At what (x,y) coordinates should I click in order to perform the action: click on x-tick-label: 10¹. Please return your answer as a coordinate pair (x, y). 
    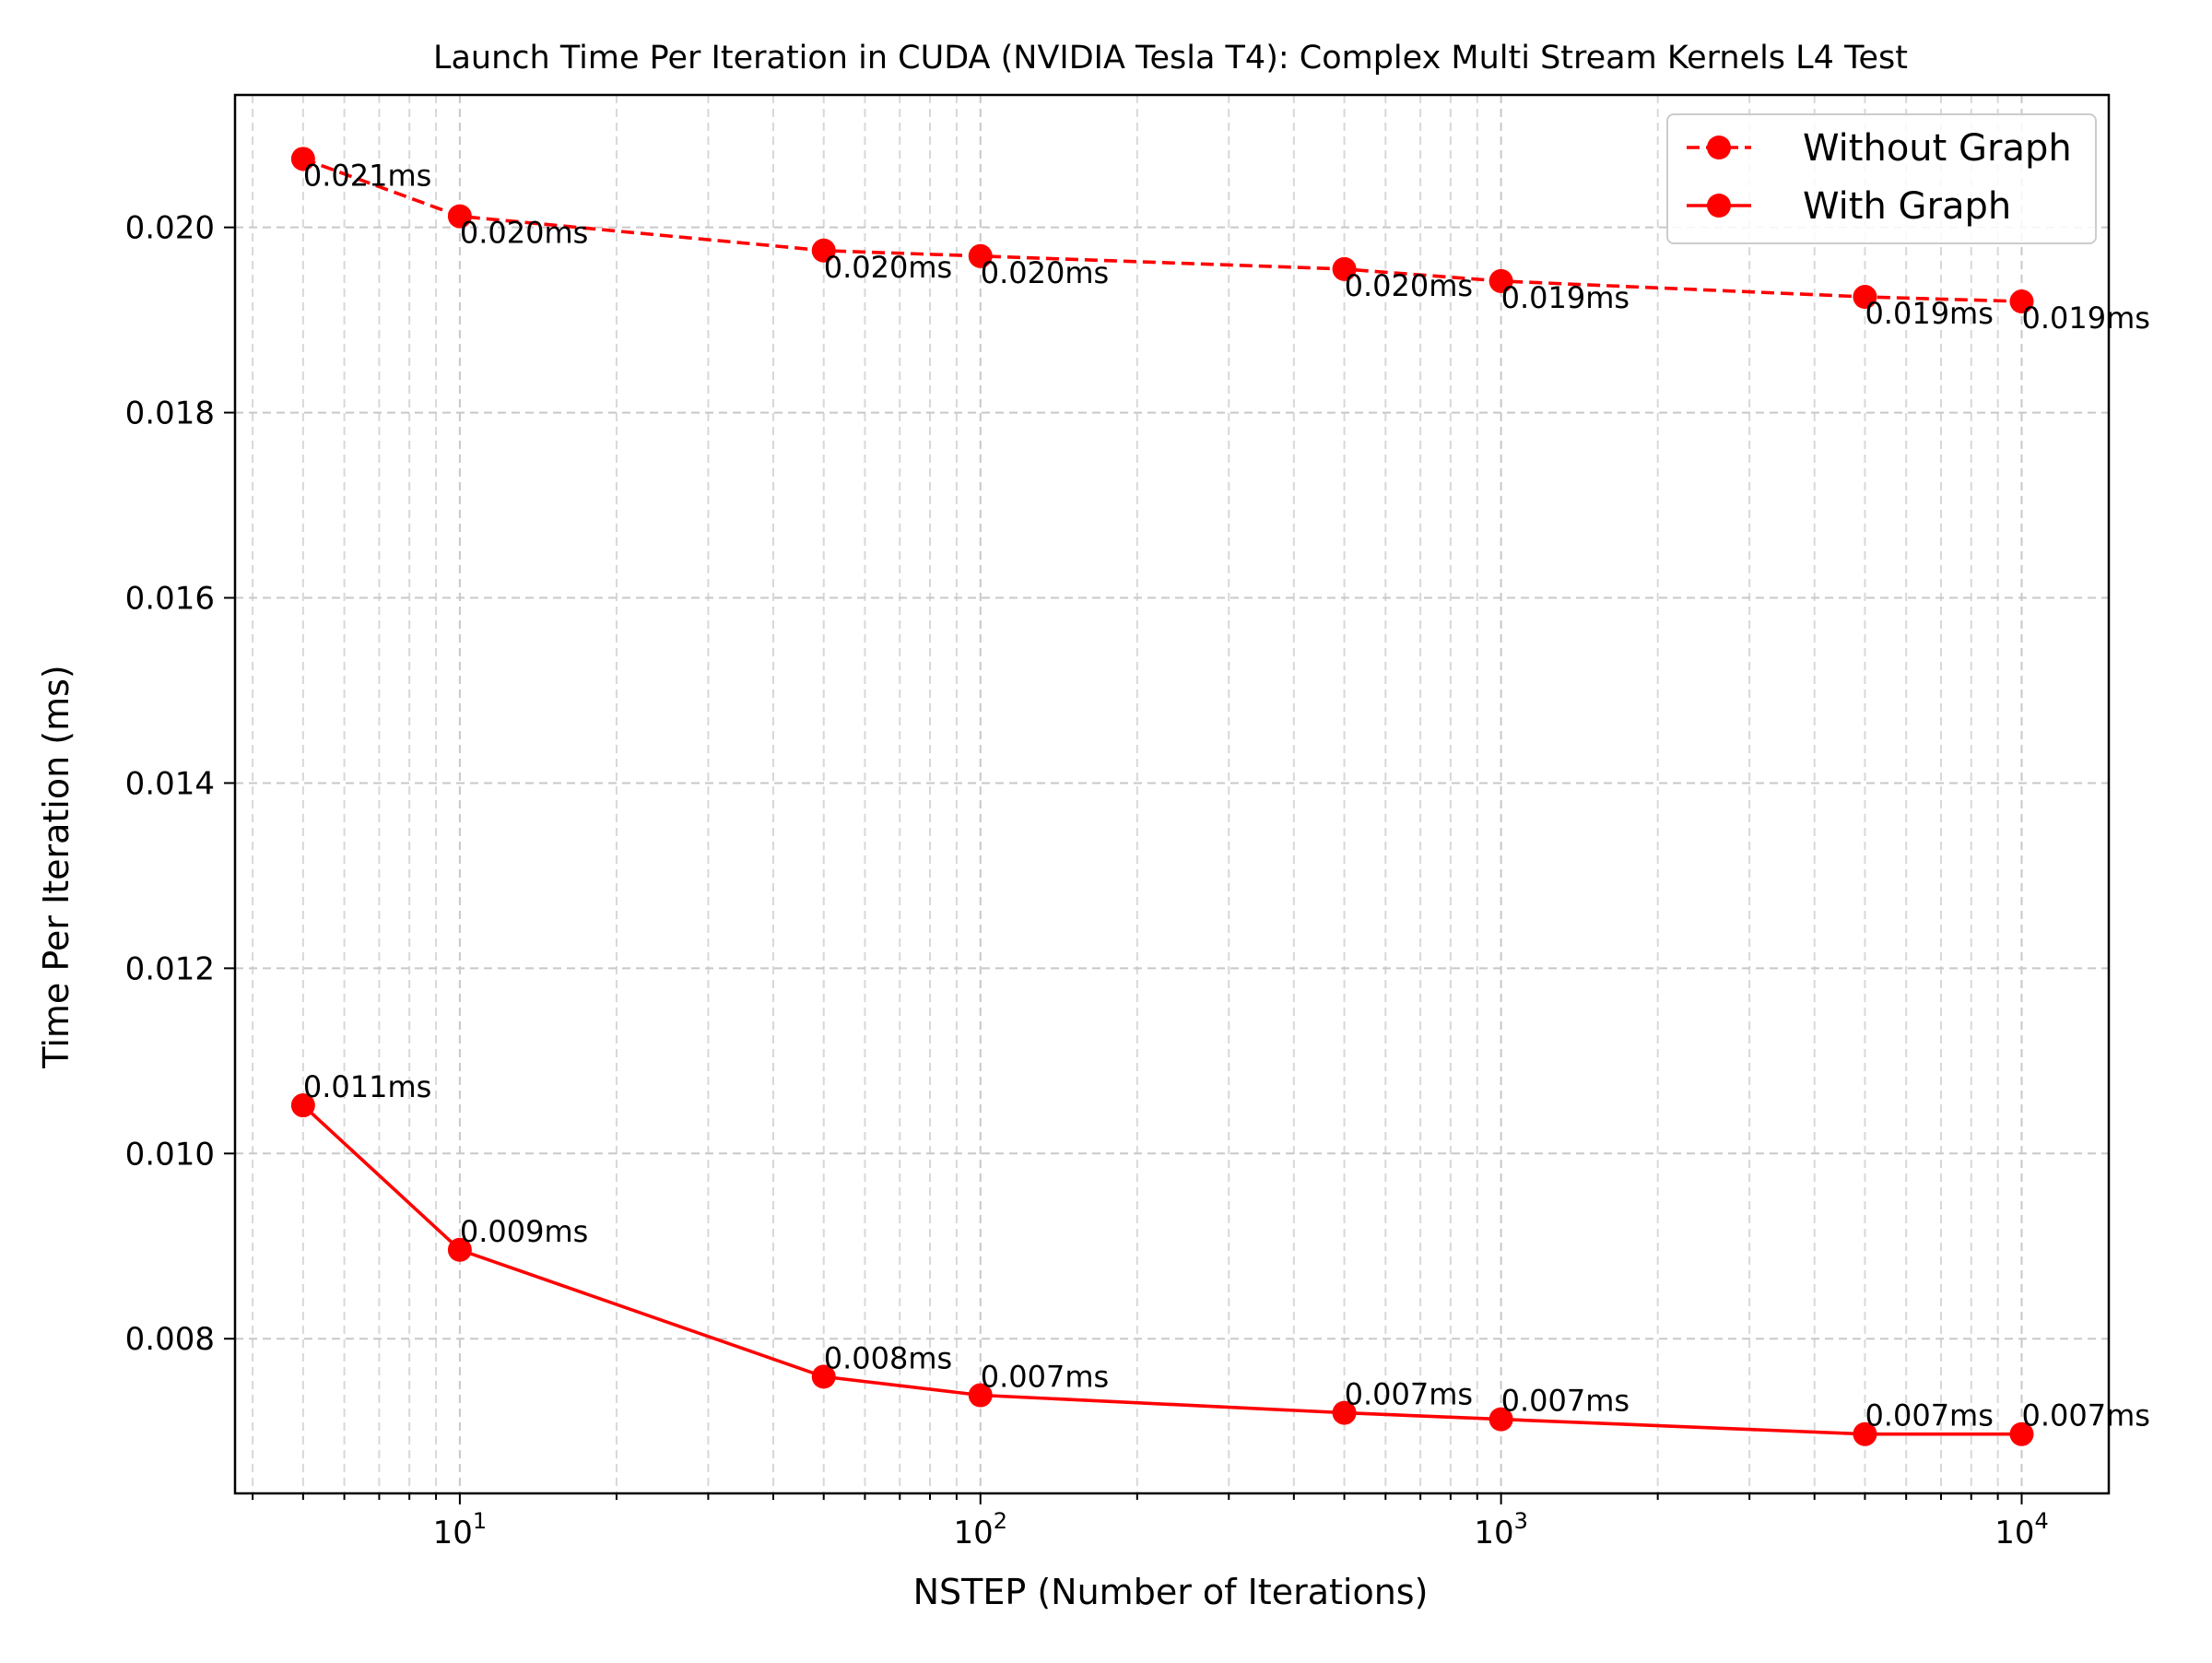
    Looking at the image, I should click on (460, 1529).